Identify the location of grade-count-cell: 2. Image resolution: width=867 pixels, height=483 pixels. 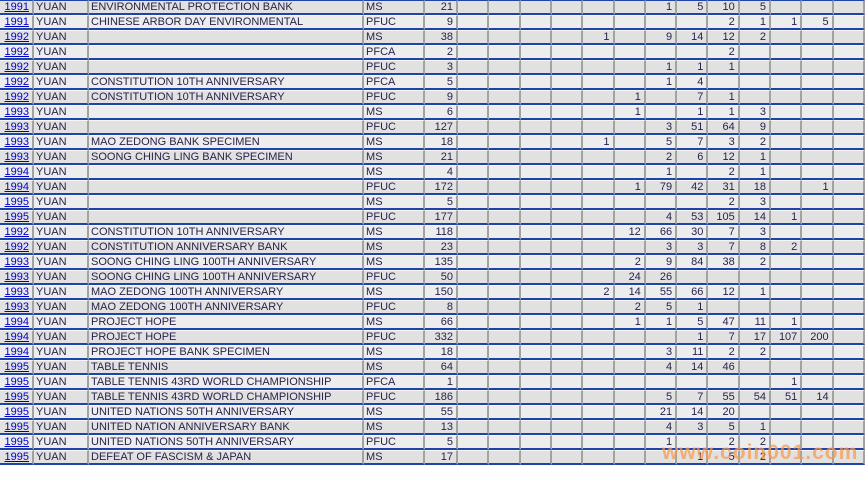
(630, 307).